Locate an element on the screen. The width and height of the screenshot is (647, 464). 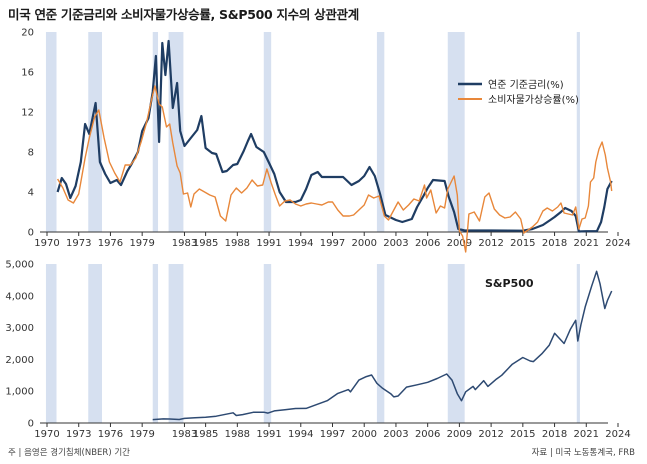
bot-y-tick-label: 3,000 is located at coordinates (19, 328).